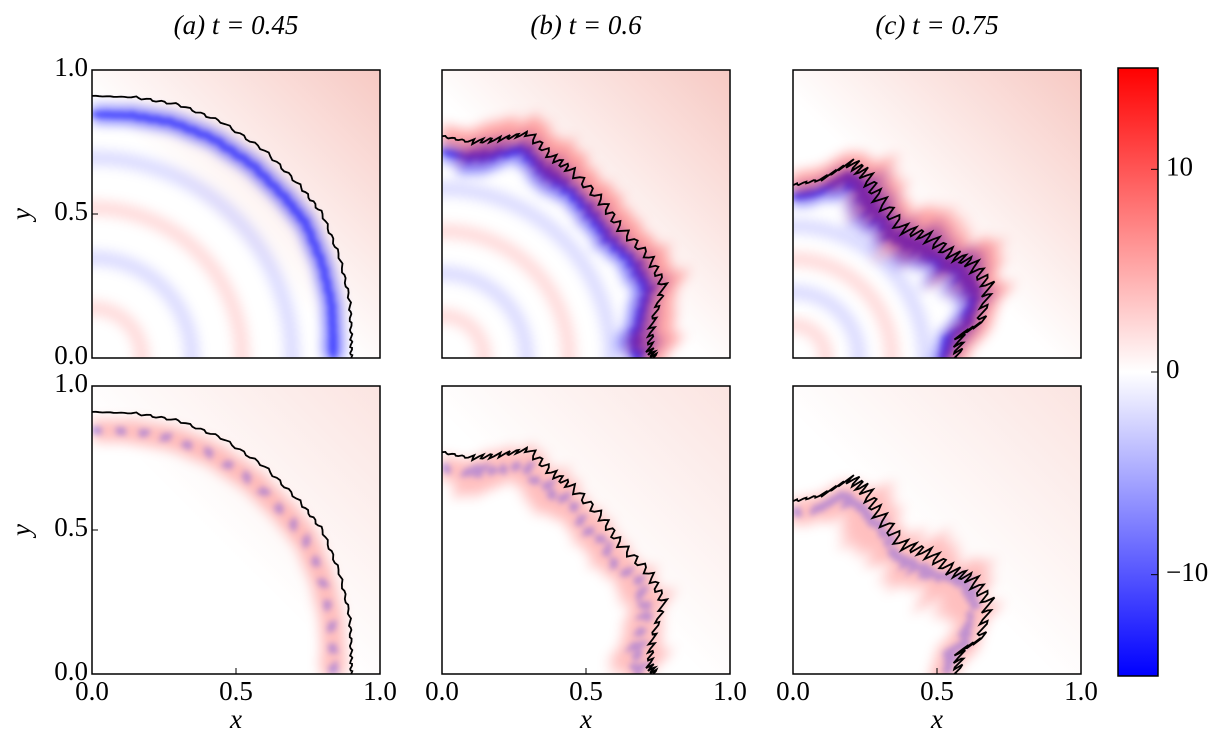 This screenshot has height=744, width=1228. I want to click on heatmap-panel: (a) t = 0.45 0.0 0.5 1.0 y, so click(193, 190).